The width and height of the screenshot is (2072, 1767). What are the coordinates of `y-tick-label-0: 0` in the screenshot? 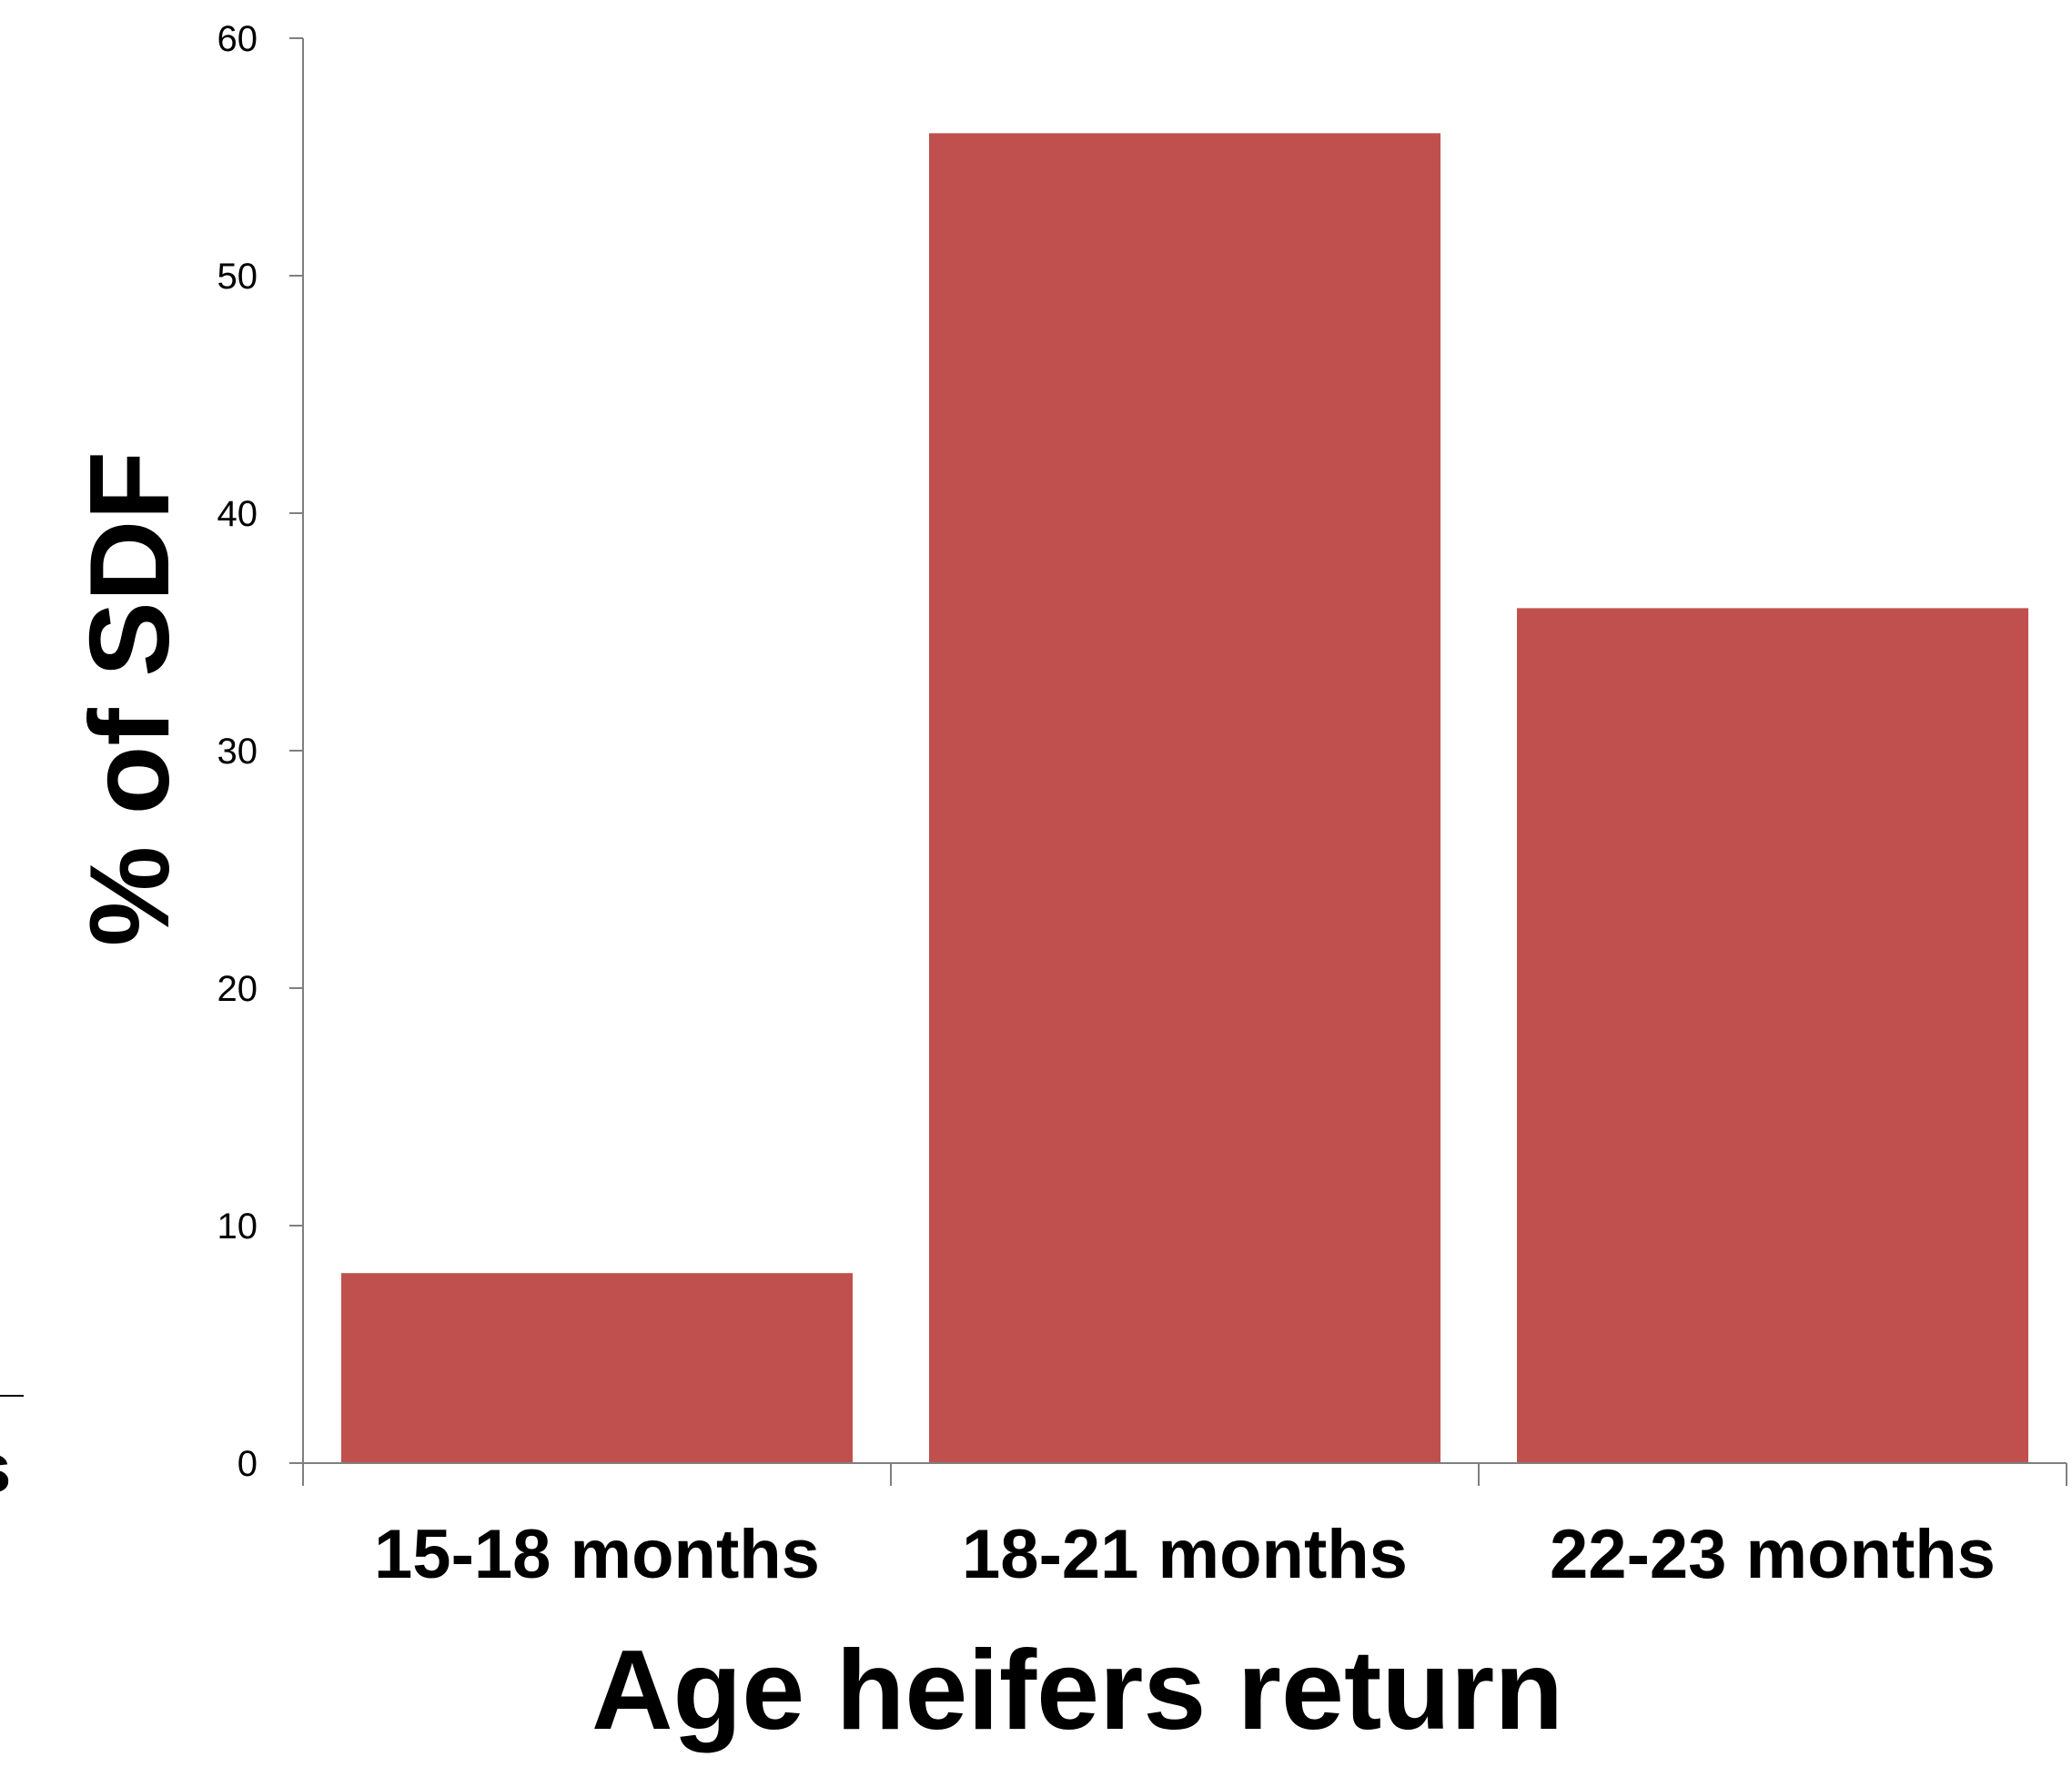 It's located at (248, 1464).